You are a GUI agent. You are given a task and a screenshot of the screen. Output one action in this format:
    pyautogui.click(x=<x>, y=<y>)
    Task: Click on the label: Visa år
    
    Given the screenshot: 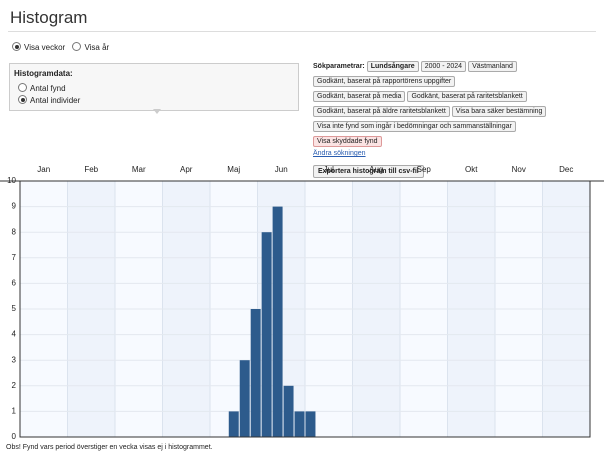 What is the action you would take?
    pyautogui.click(x=97, y=47)
    